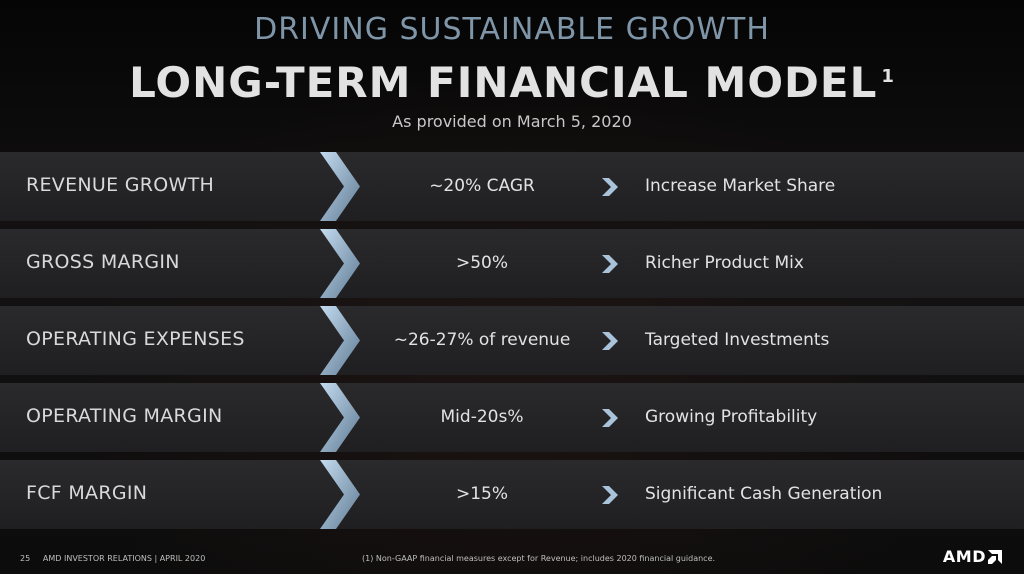 Image resolution: width=1024 pixels, height=574 pixels. I want to click on model-row-gross-margin: GROSS MARGIN >50% Richer Product Mix, so click(512, 263).